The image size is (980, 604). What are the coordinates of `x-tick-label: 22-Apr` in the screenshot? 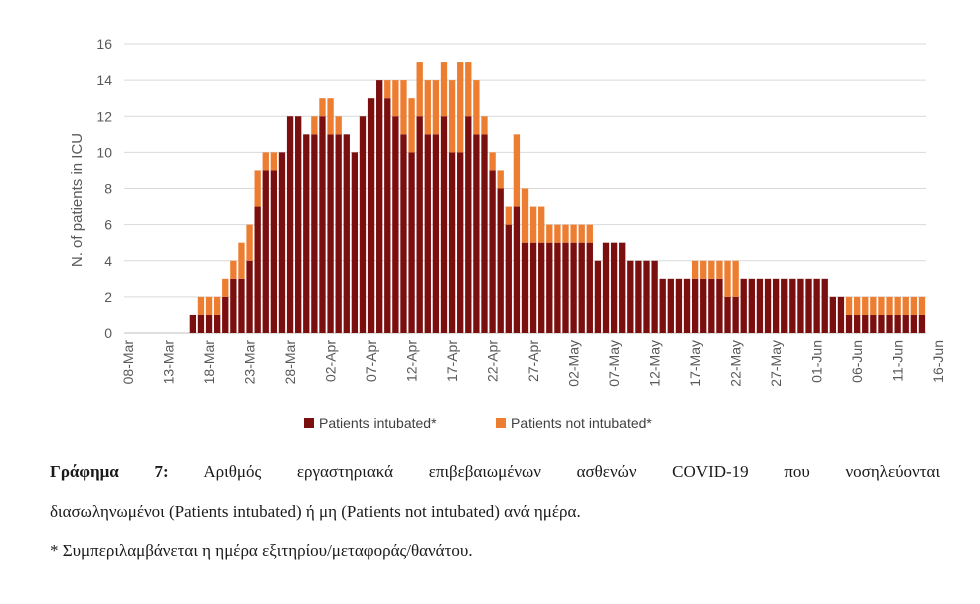 It's located at (493, 361).